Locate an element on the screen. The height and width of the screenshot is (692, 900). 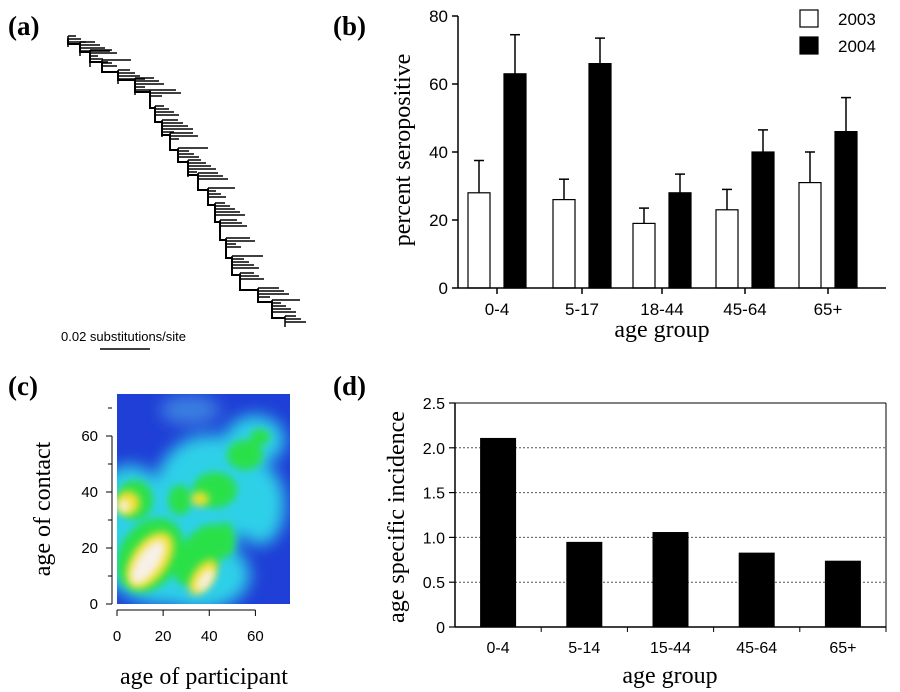
heatmap-field is located at coordinates (203, 499).